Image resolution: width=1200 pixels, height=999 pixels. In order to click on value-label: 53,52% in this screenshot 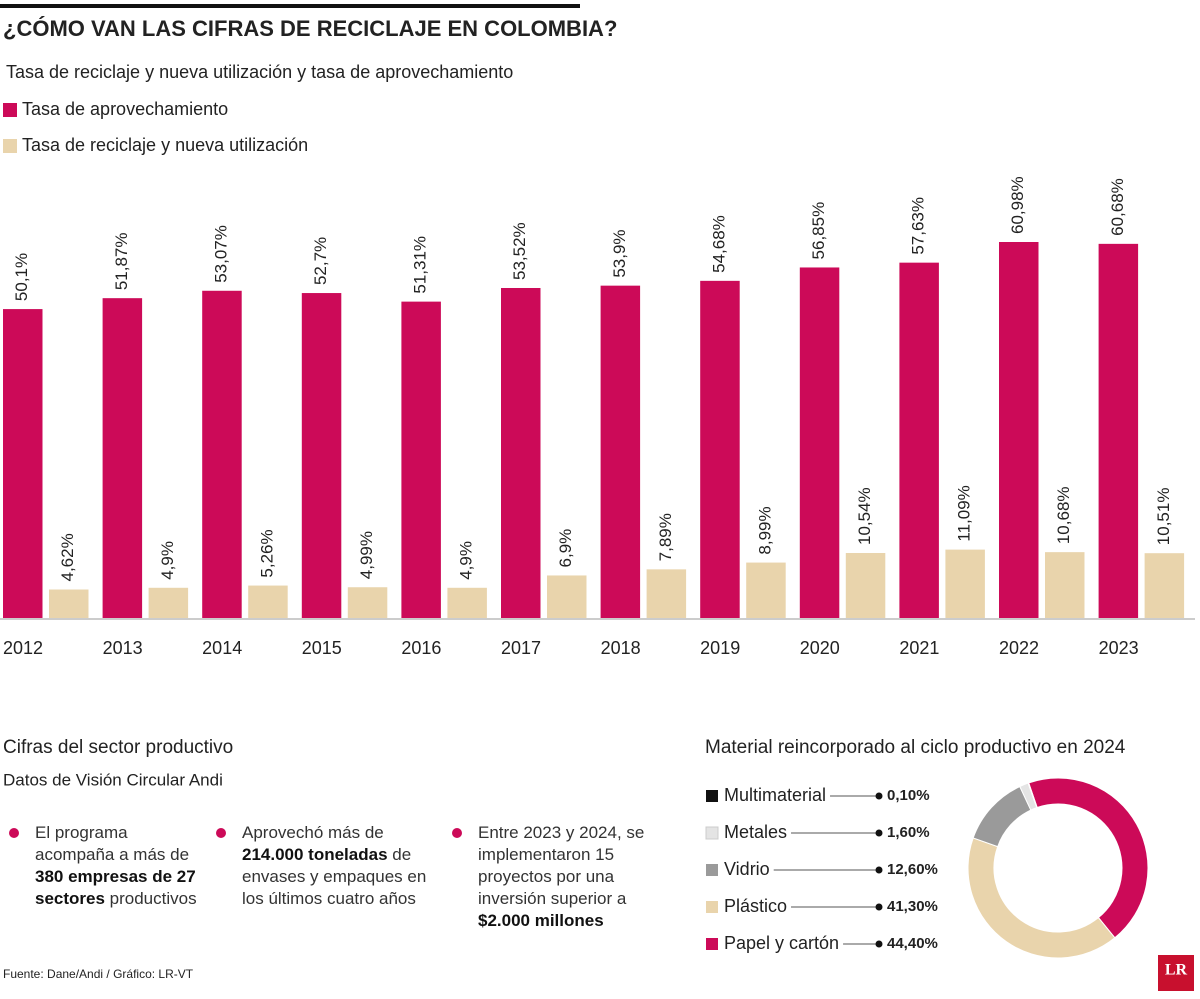, I will do `click(519, 251)`.